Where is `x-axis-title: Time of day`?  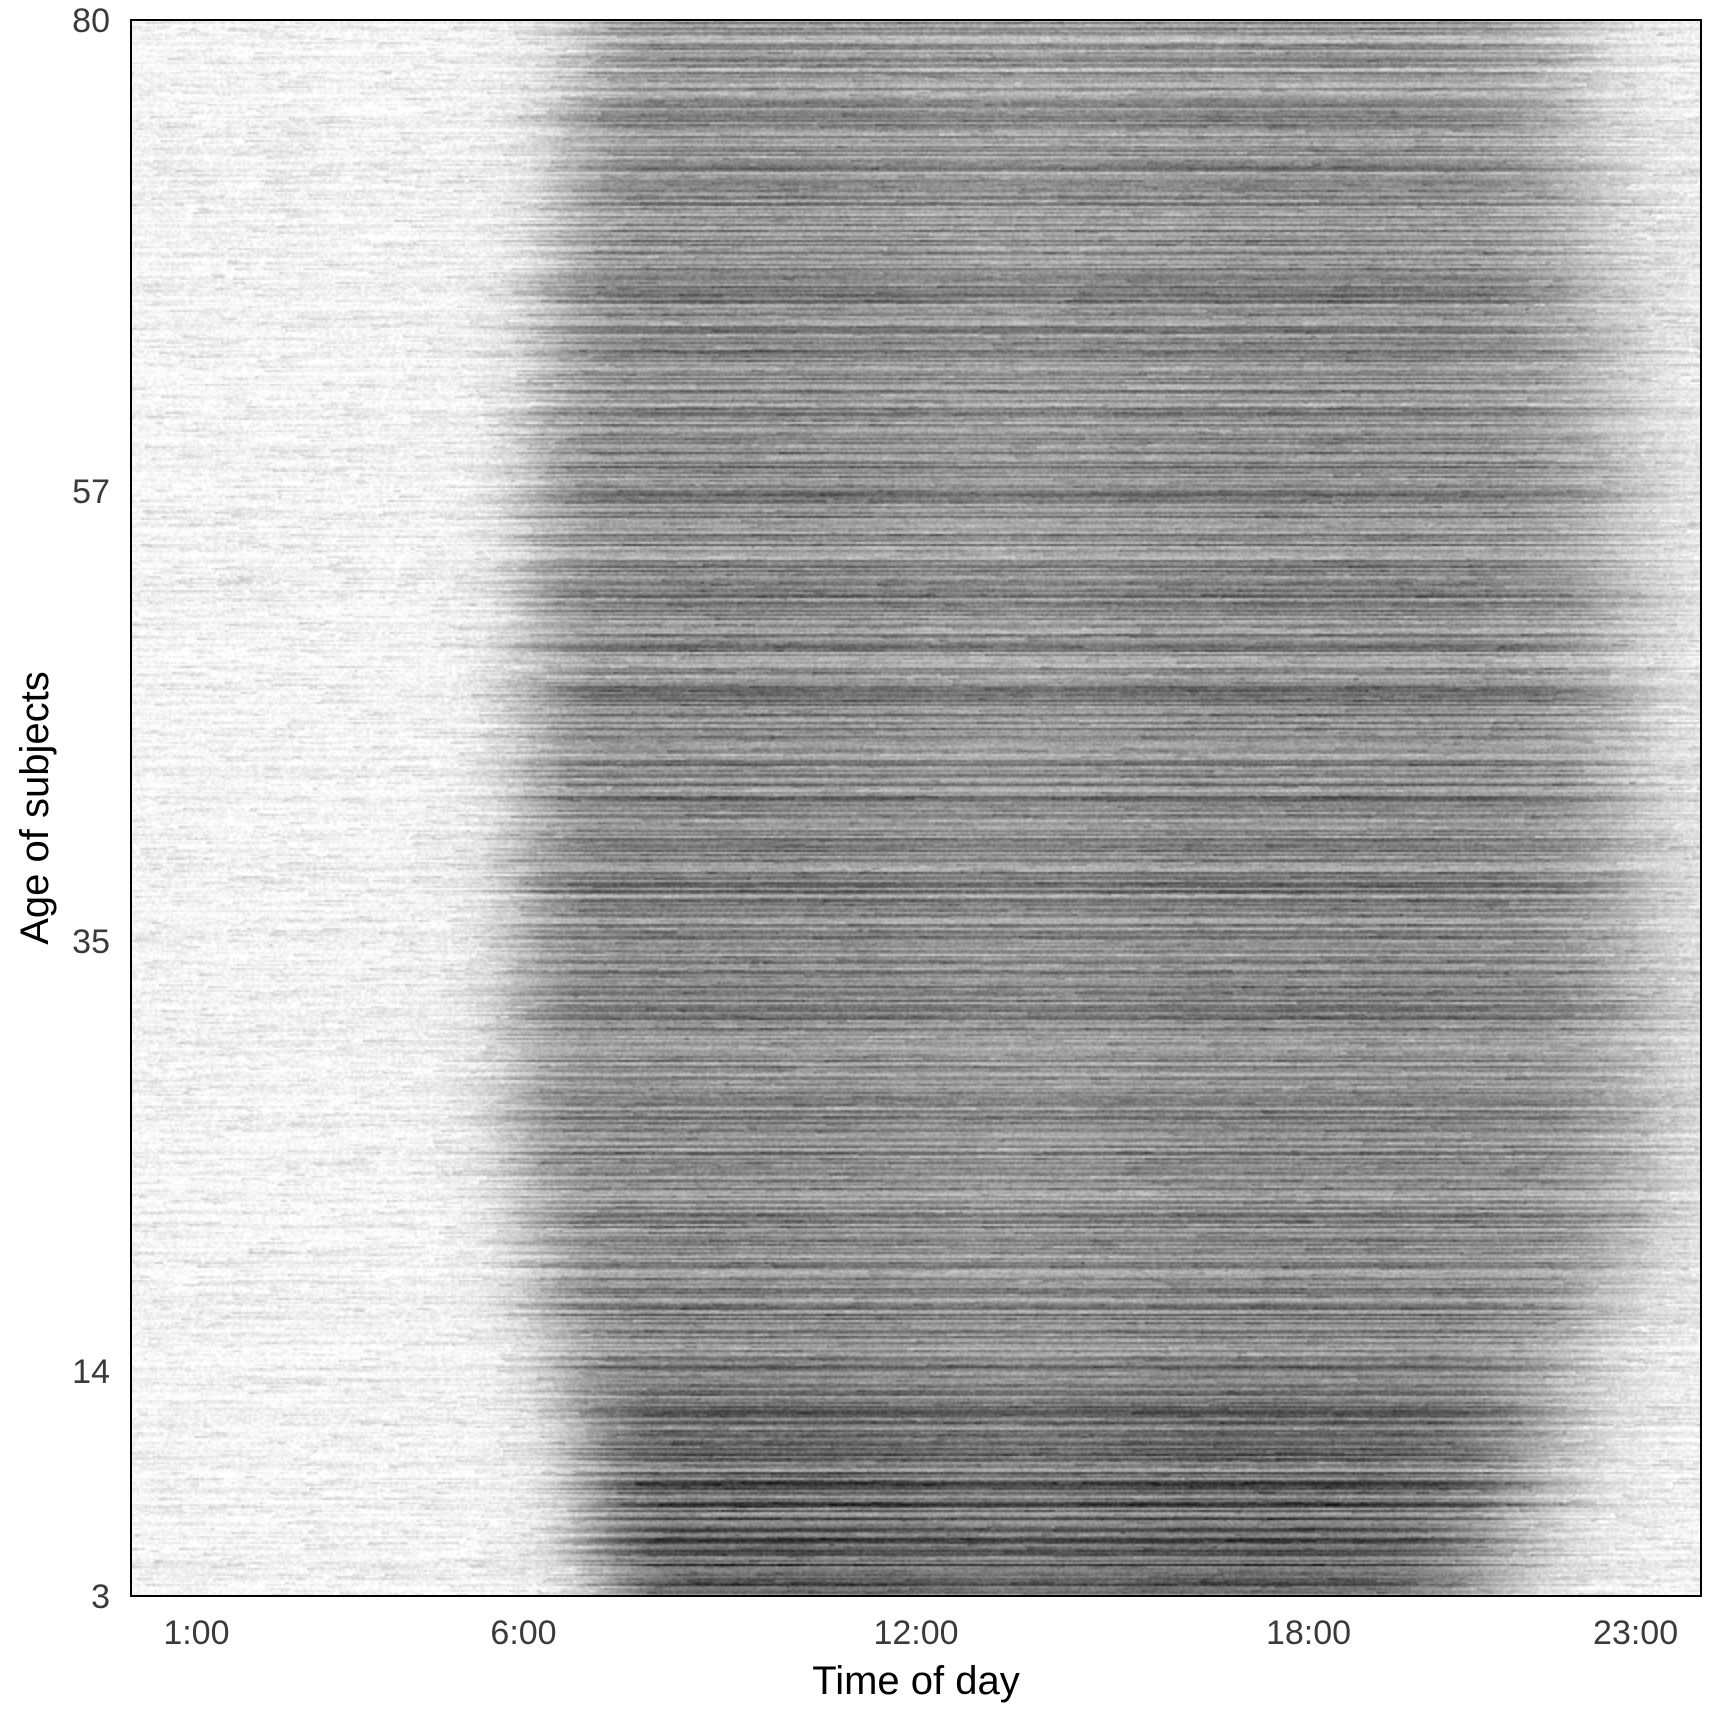
x-axis-title: Time of day is located at coordinates (915, 1681).